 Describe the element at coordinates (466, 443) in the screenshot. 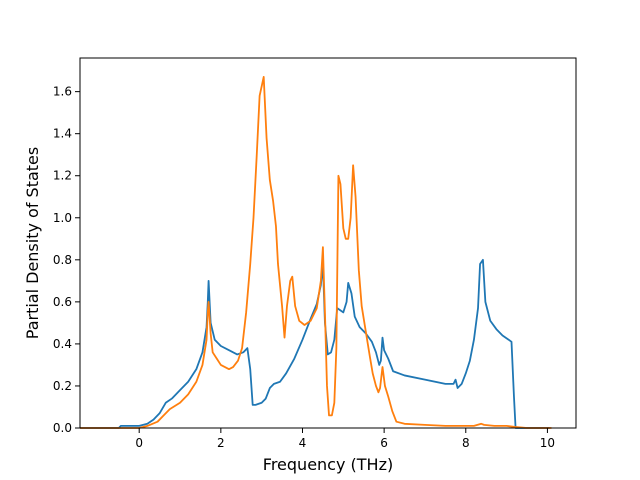

I see `x-tick-label: 8` at that location.